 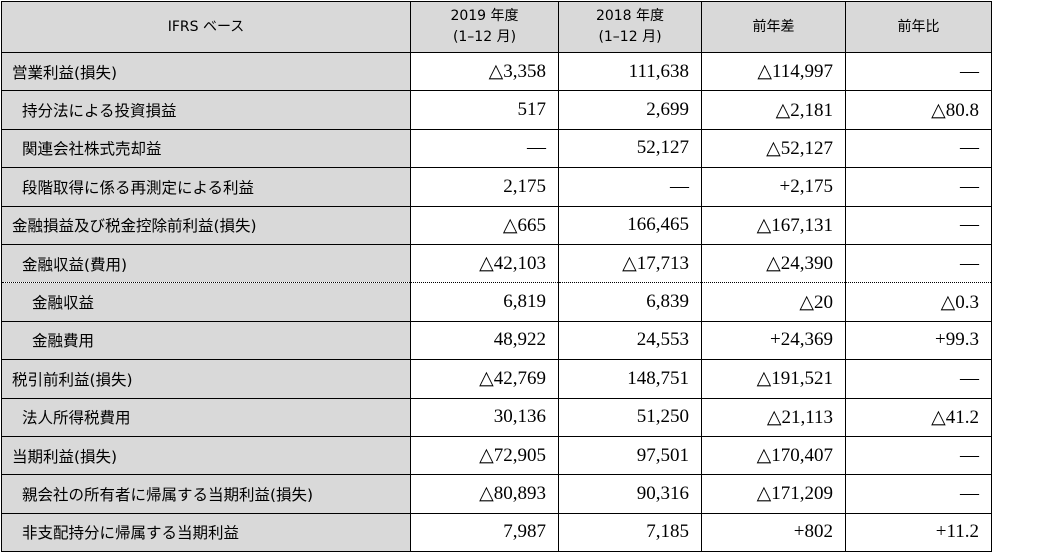 I want to click on cell-diff: +802, so click(x=773, y=532).